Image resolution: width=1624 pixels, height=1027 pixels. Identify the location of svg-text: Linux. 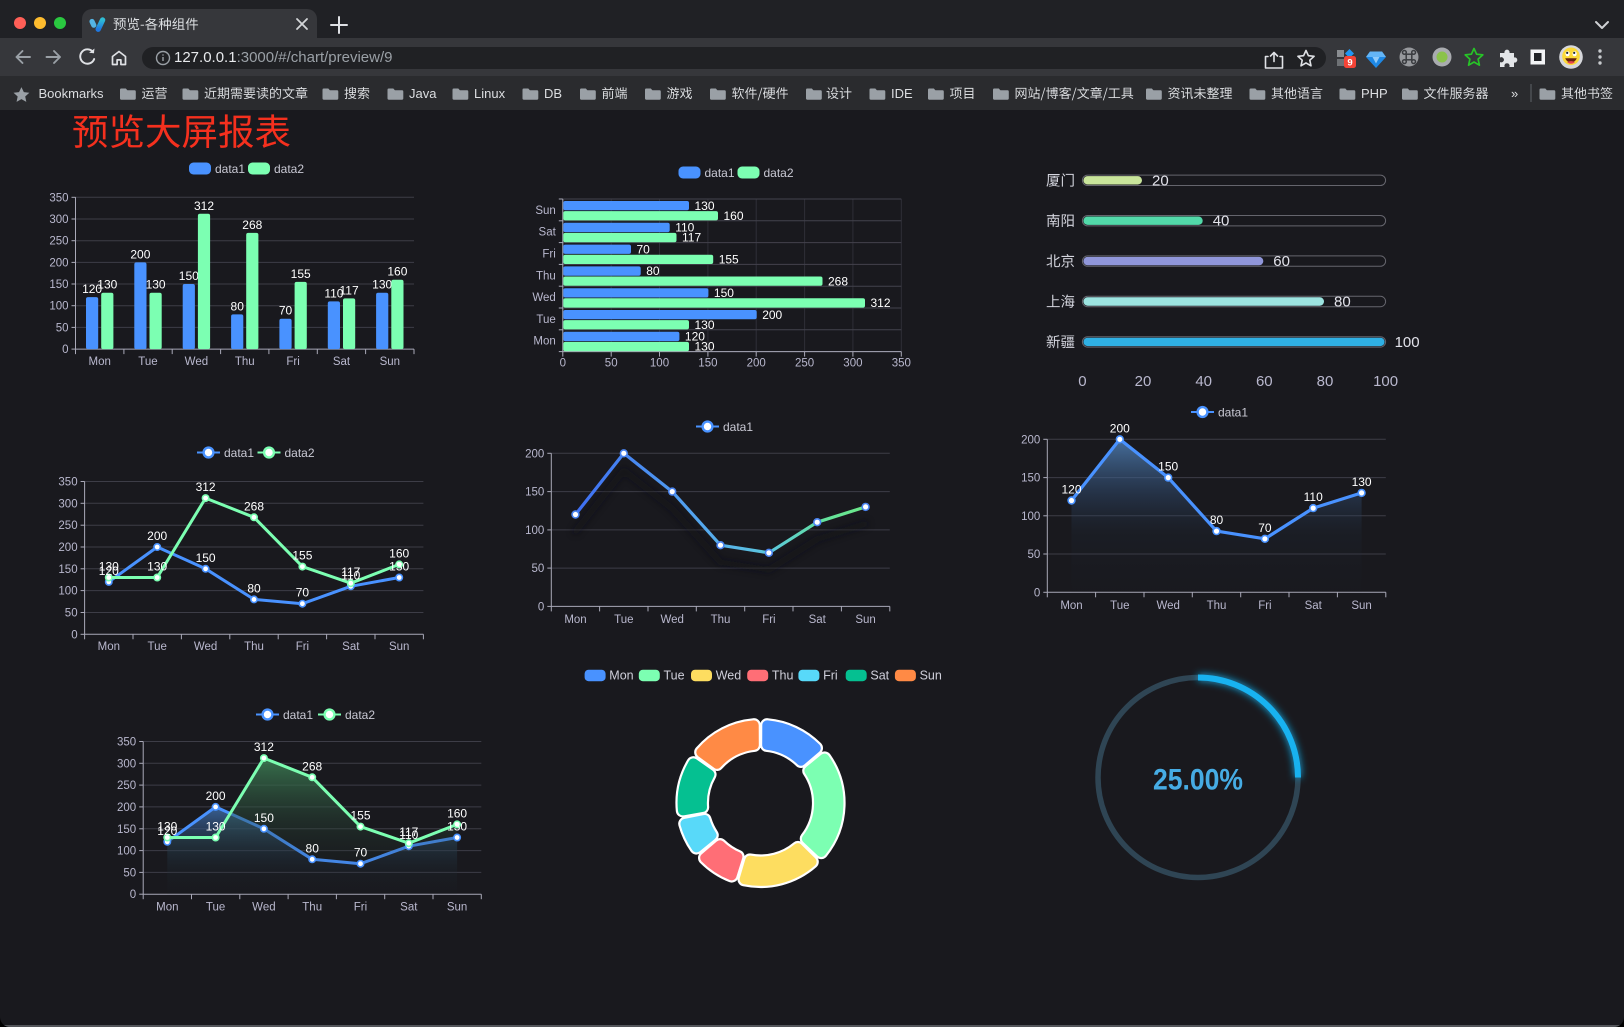
(490, 93).